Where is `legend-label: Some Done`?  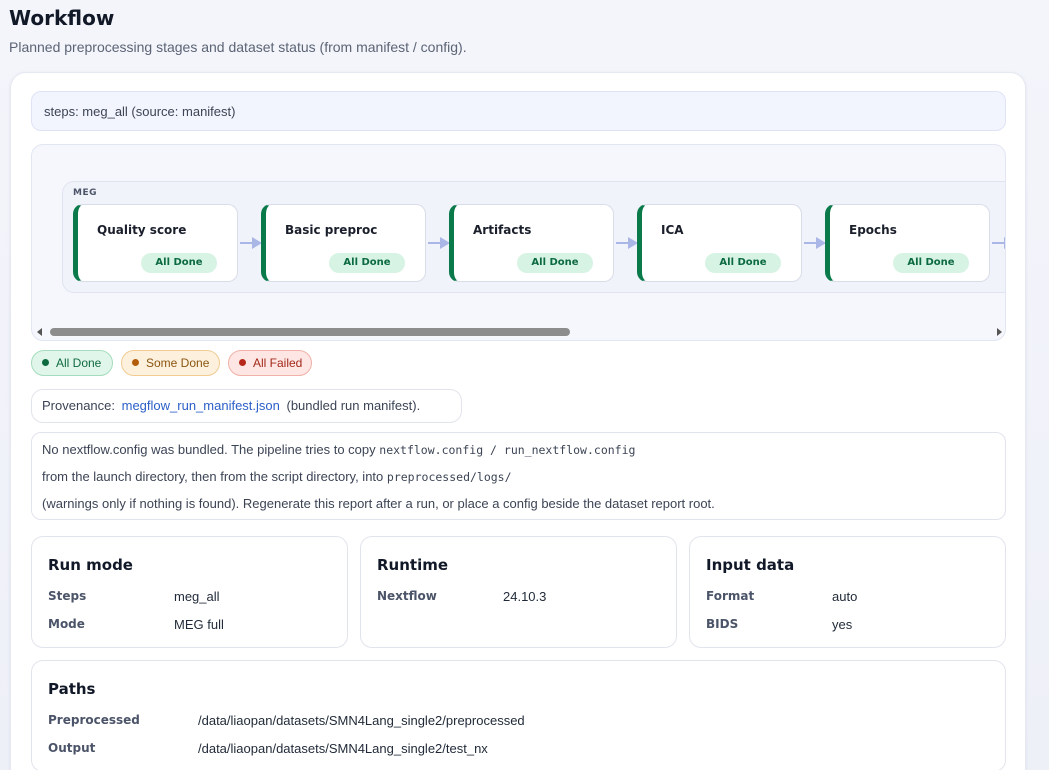
legend-label: Some Done is located at coordinates (178, 363).